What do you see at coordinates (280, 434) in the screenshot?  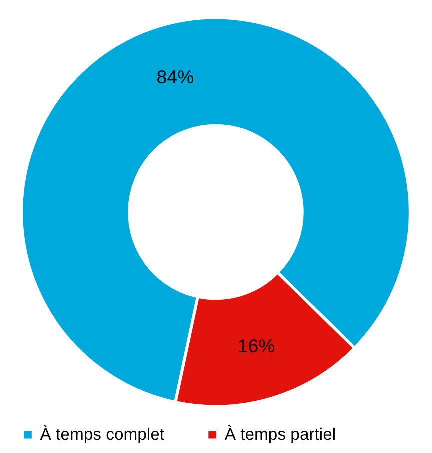 I see `legend-label: À temps partiel` at bounding box center [280, 434].